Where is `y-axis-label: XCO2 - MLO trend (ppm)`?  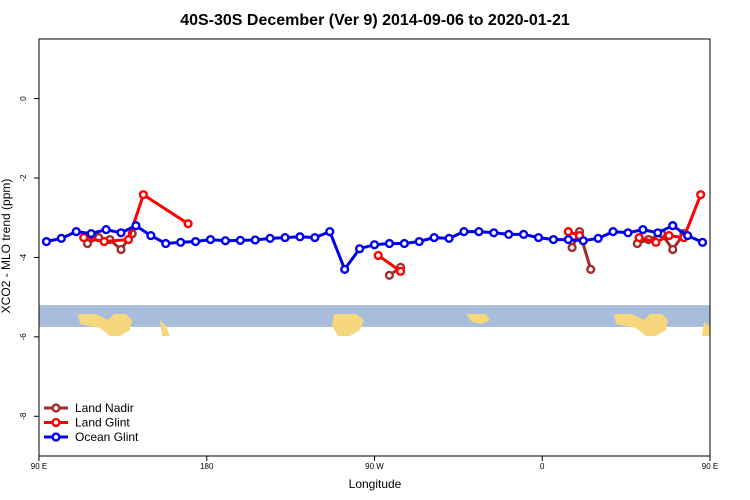 y-axis-label: XCO2 - MLO trend (ppm) is located at coordinates (6, 246).